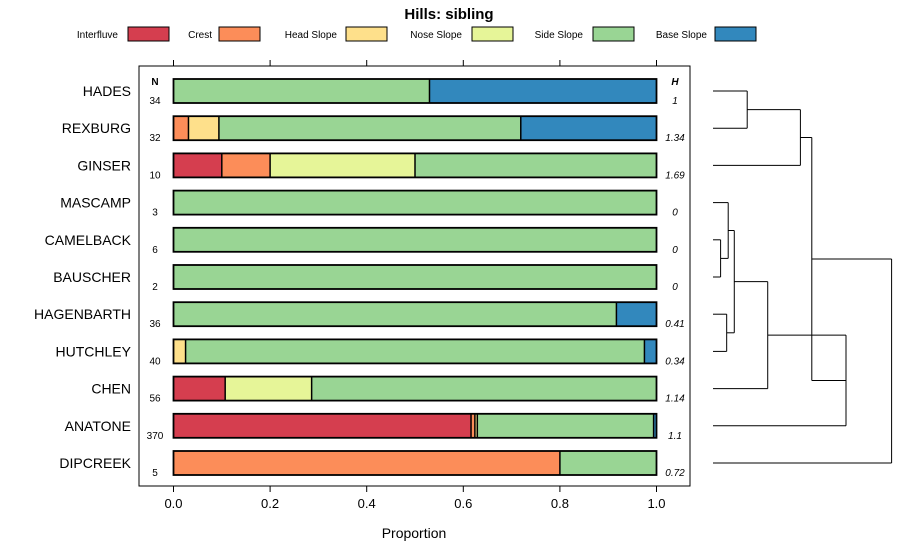 The image size is (900, 560). Describe the element at coordinates (104, 165) in the screenshot. I see `category-label: GINSER` at that location.